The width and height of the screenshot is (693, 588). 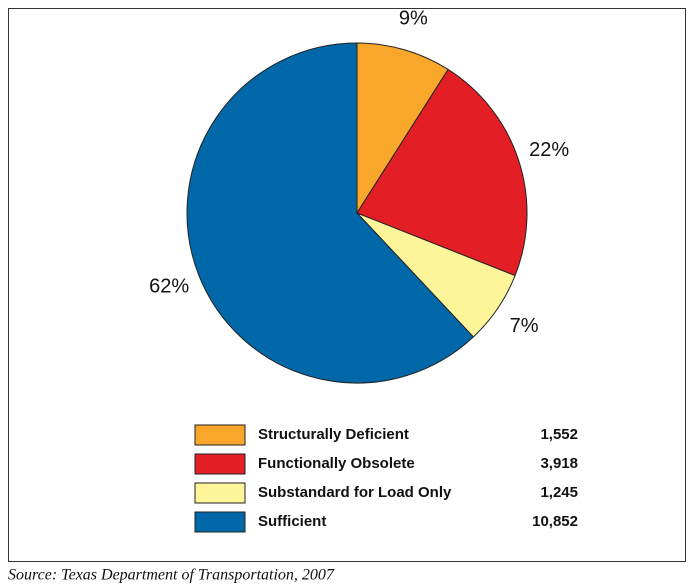 I want to click on legend-label: Functionally Obsolete, so click(x=336, y=463).